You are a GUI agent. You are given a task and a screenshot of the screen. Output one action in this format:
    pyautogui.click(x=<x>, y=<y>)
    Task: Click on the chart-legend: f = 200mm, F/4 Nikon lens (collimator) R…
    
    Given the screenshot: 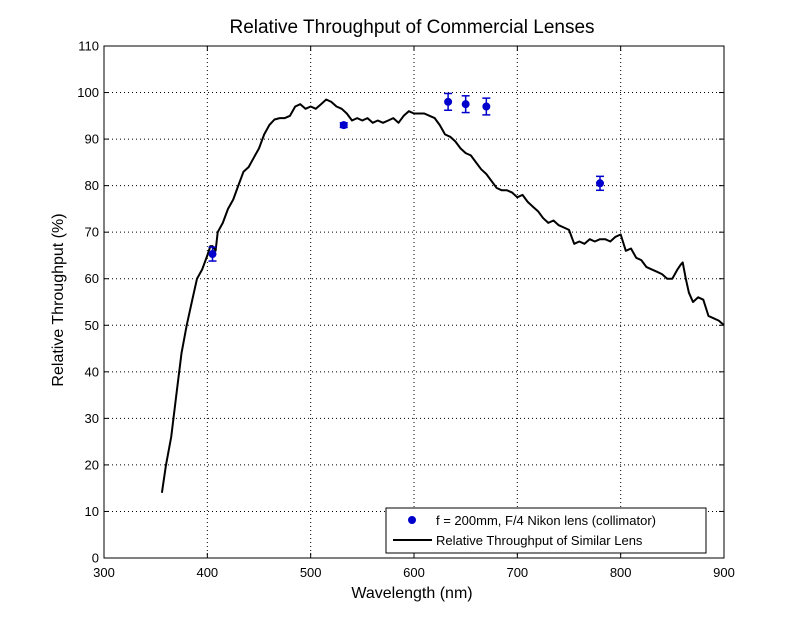 What is the action you would take?
    pyautogui.click(x=546, y=530)
    